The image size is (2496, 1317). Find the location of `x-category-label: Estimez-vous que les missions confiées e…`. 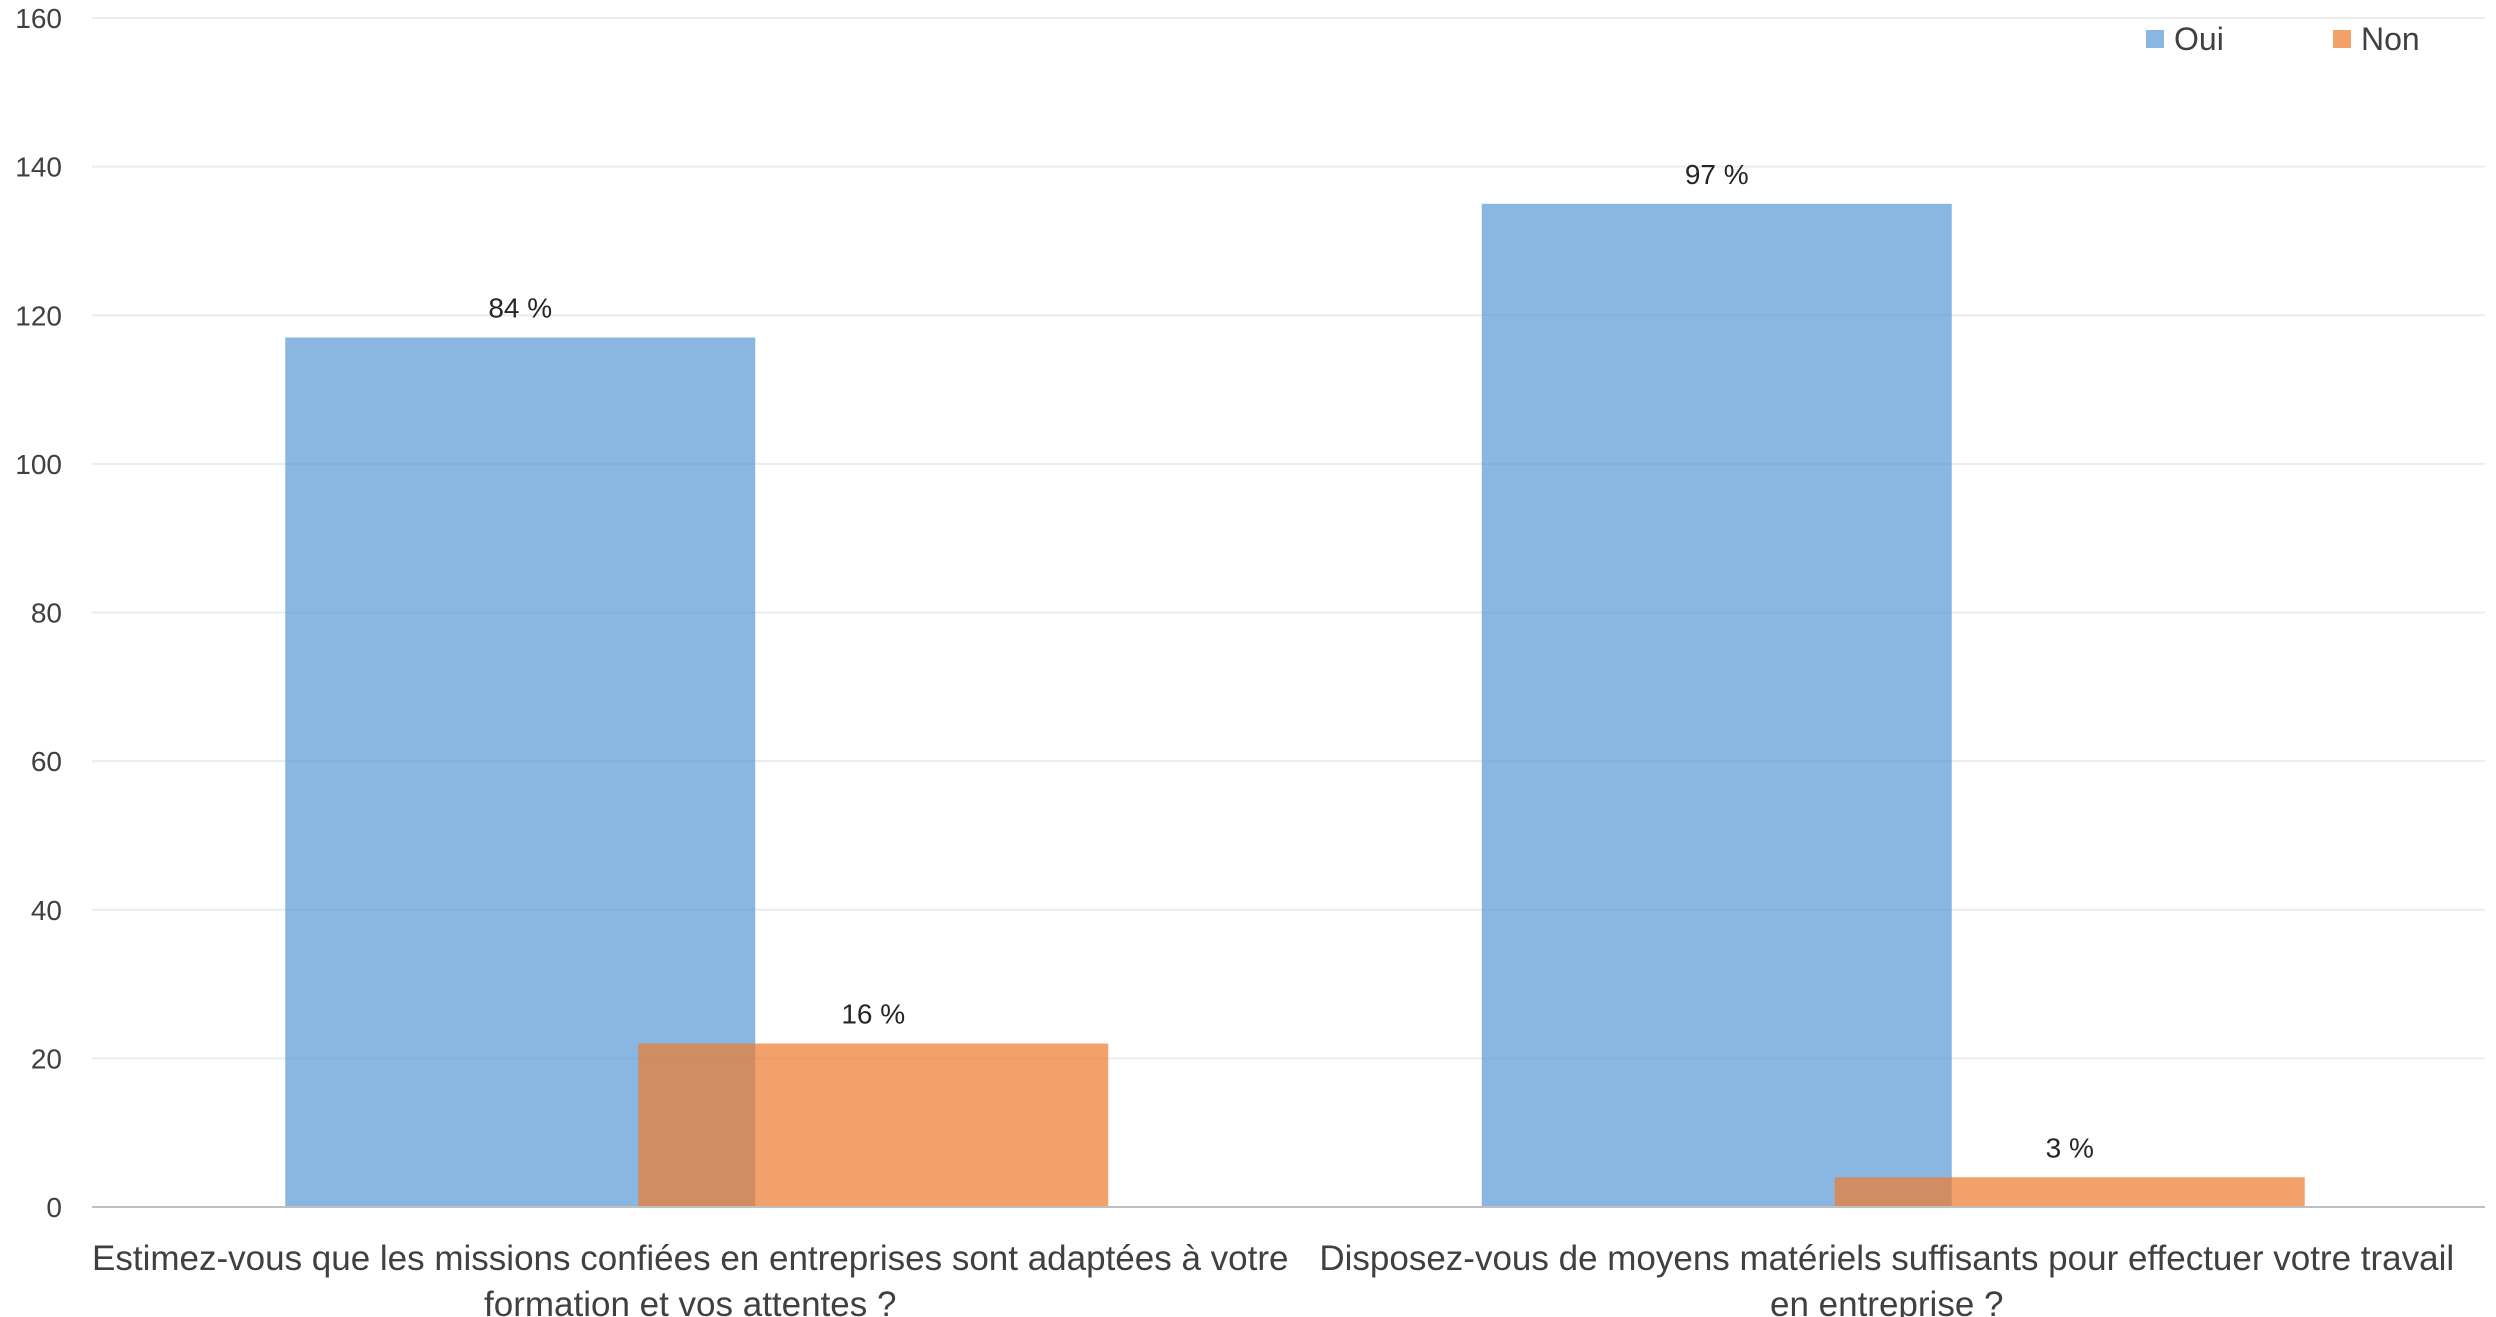

x-category-label: Estimez-vous que les missions confiées e… is located at coordinates (690, 1258).